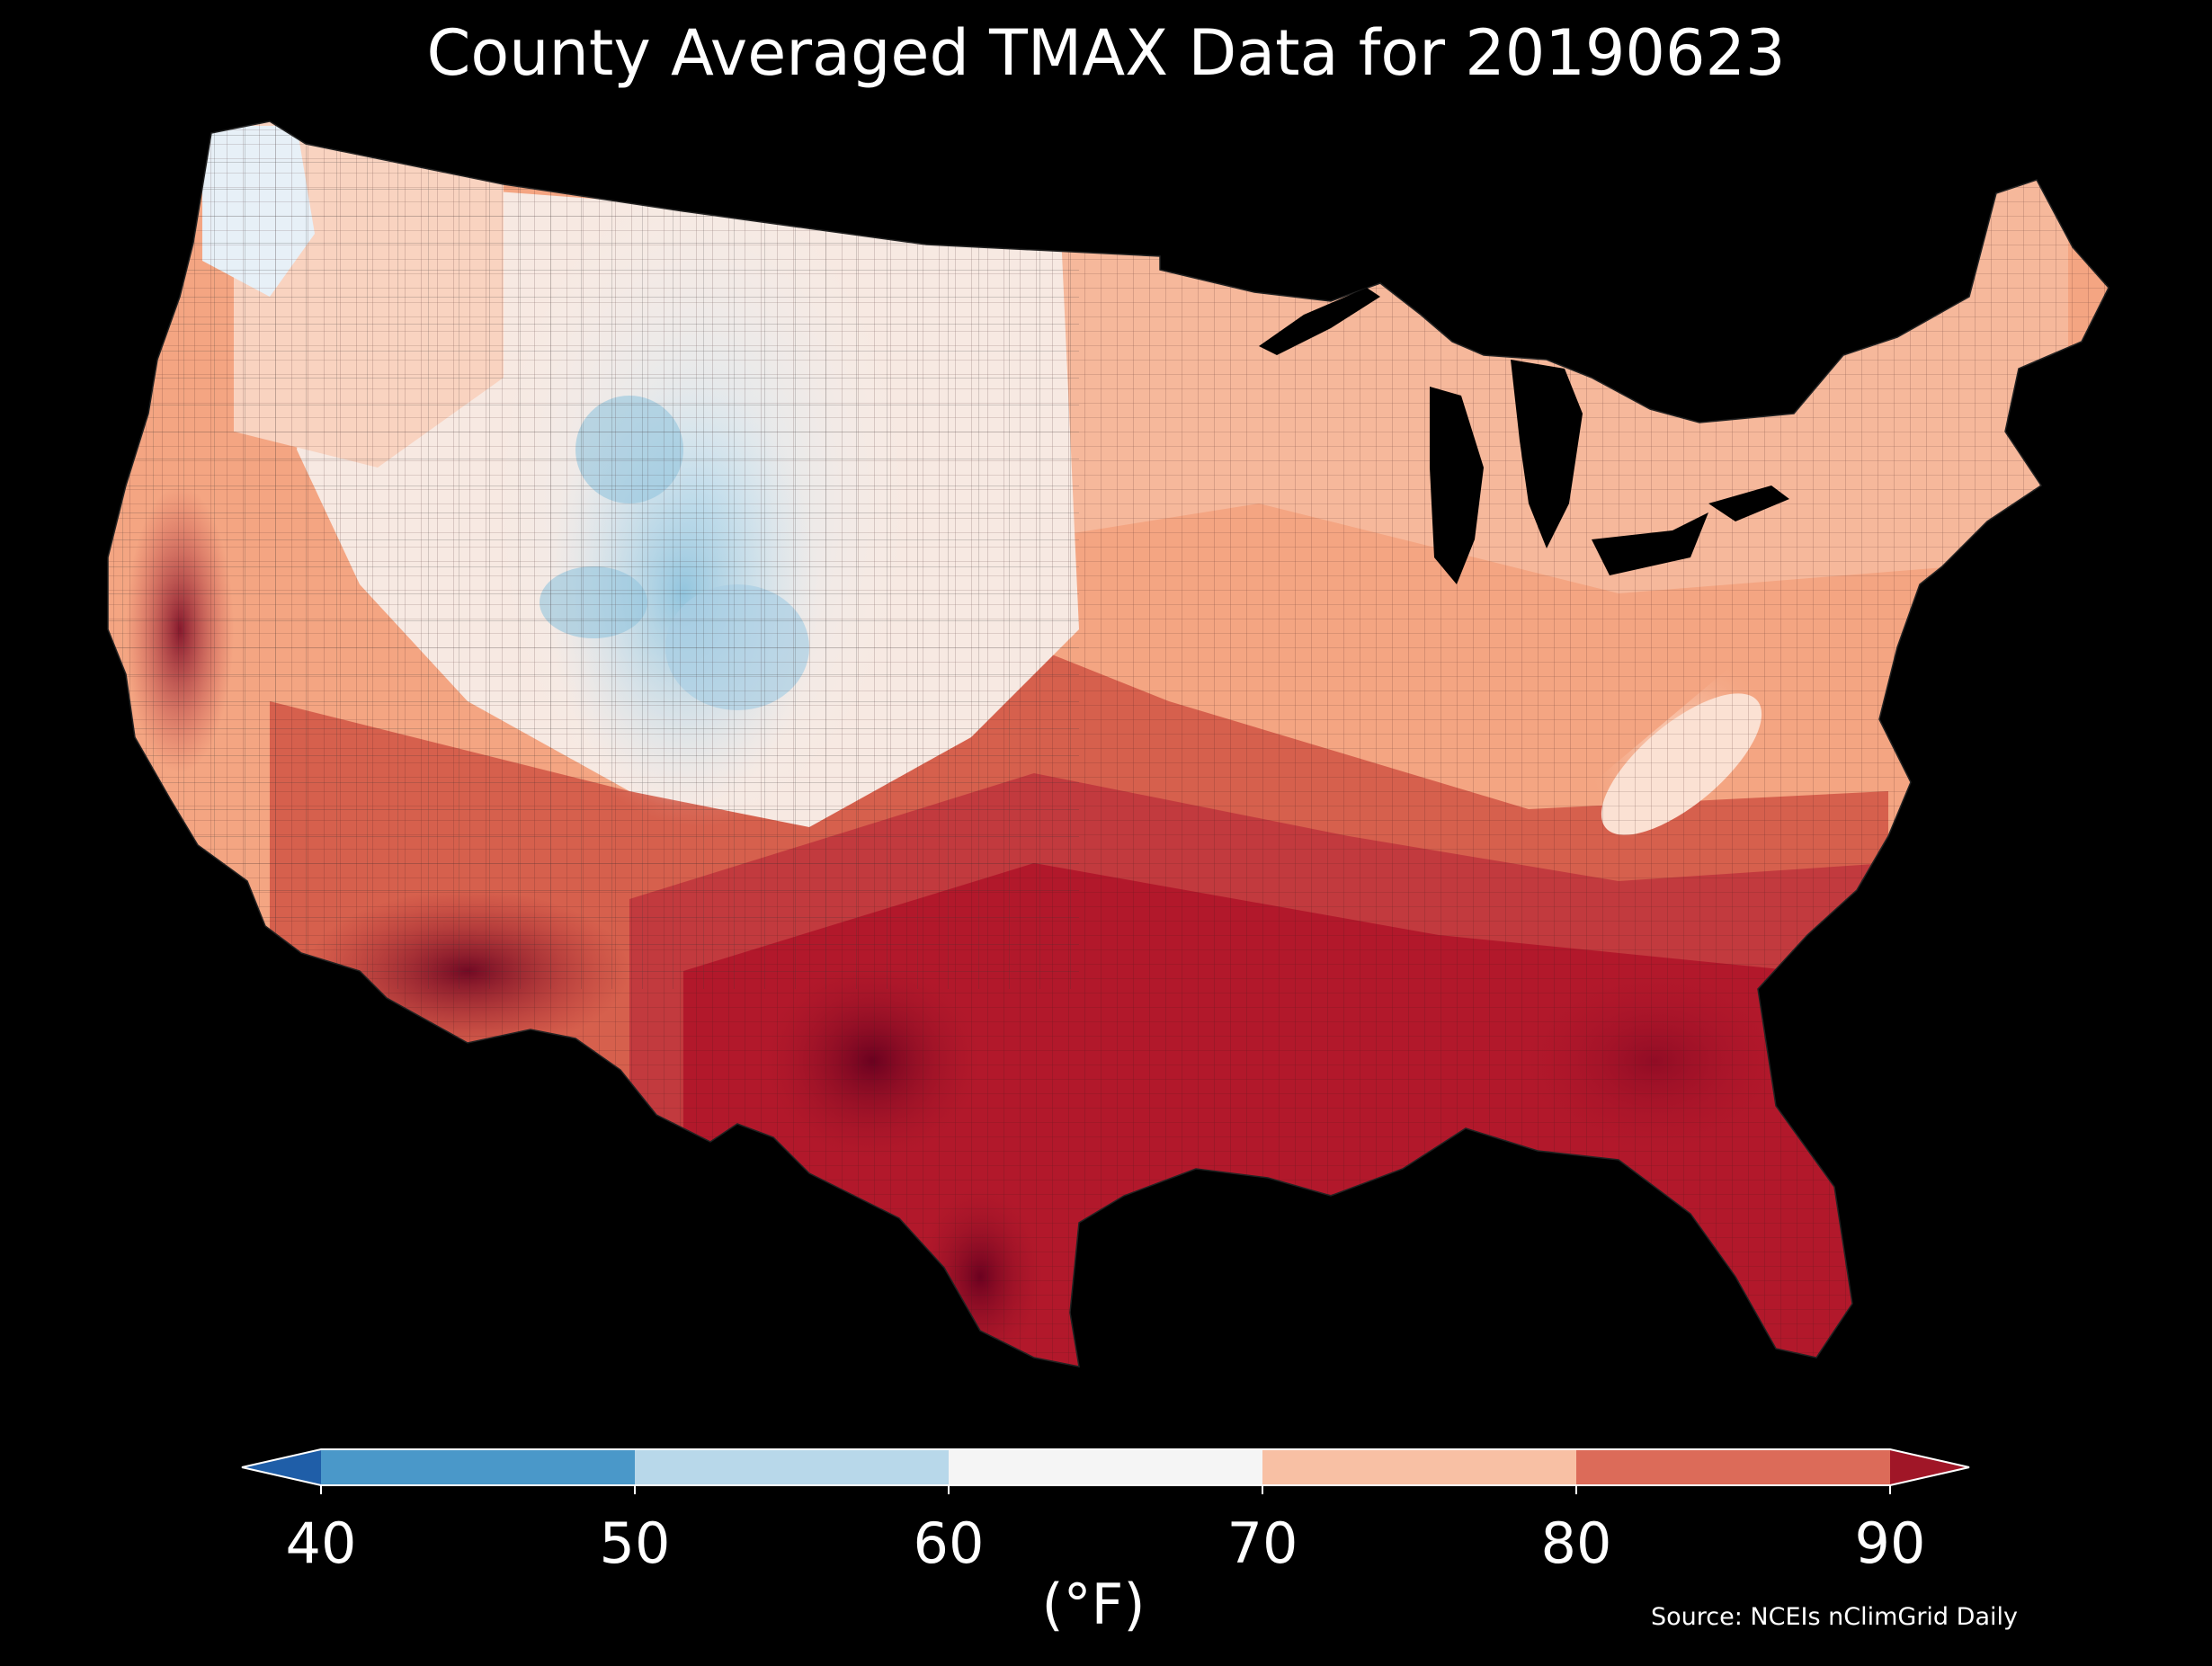 This screenshot has height=1666, width=2212. Describe the element at coordinates (1890, 1543) in the screenshot. I see `colorbar-tick: 90` at that location.